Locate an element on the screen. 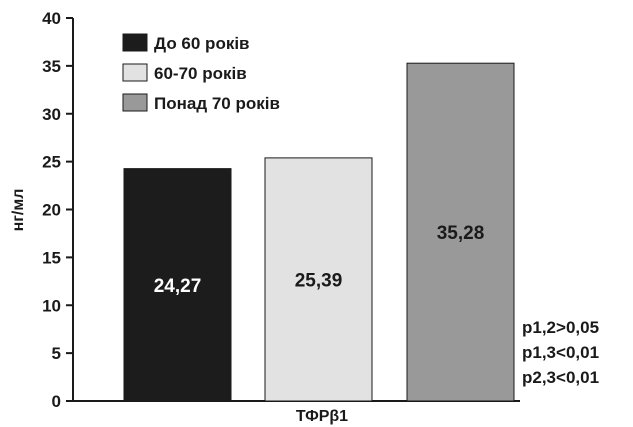 Image resolution: width=633 pixels, height=427 pixels. y-tick-label: 15 is located at coordinates (51, 257).